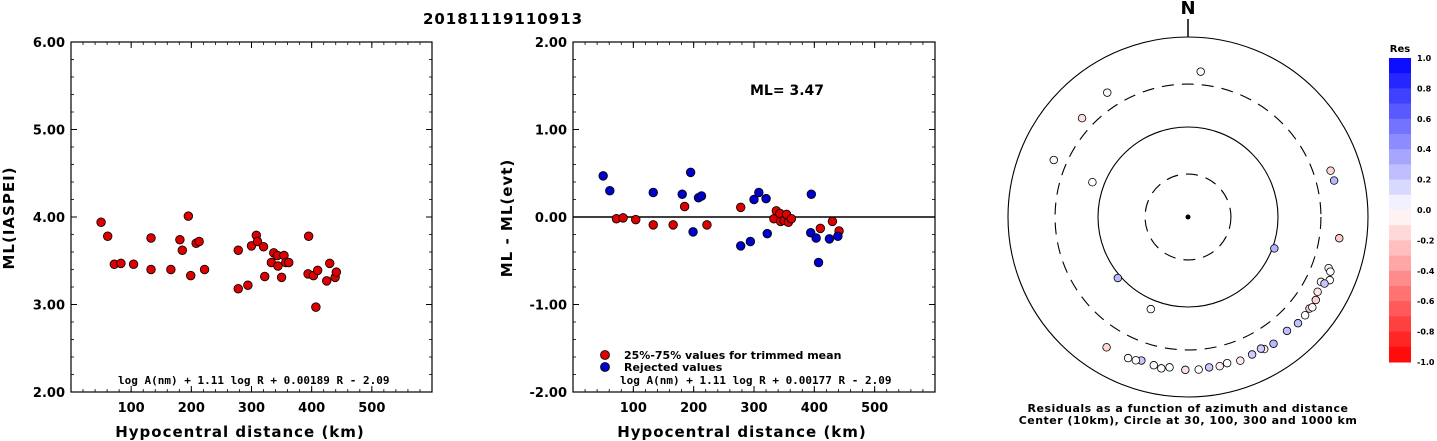  Describe the element at coordinates (742, 432) in the screenshot. I see `middle-x-axis-label: Hypocentral distance (km)` at that location.